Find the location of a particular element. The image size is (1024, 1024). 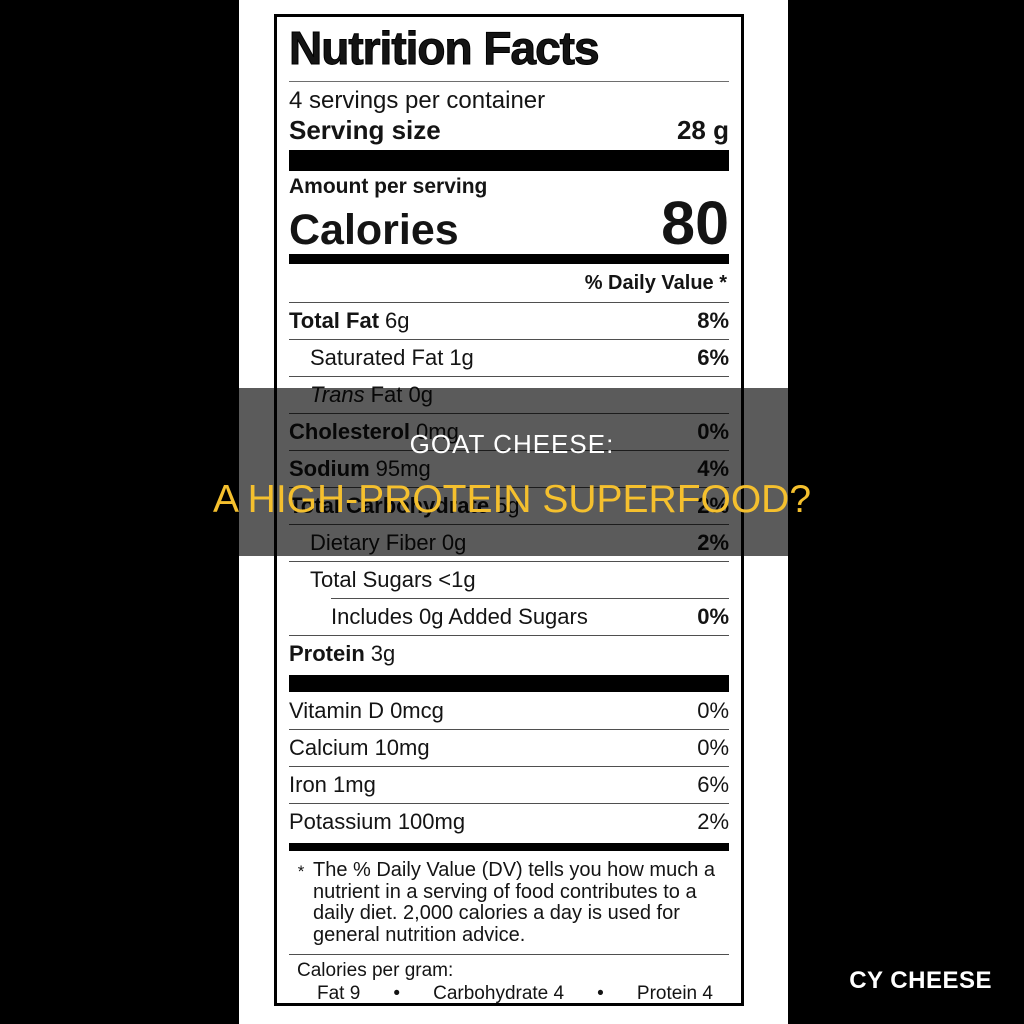

nutrient-name: Saturated Fat is located at coordinates (377, 358).